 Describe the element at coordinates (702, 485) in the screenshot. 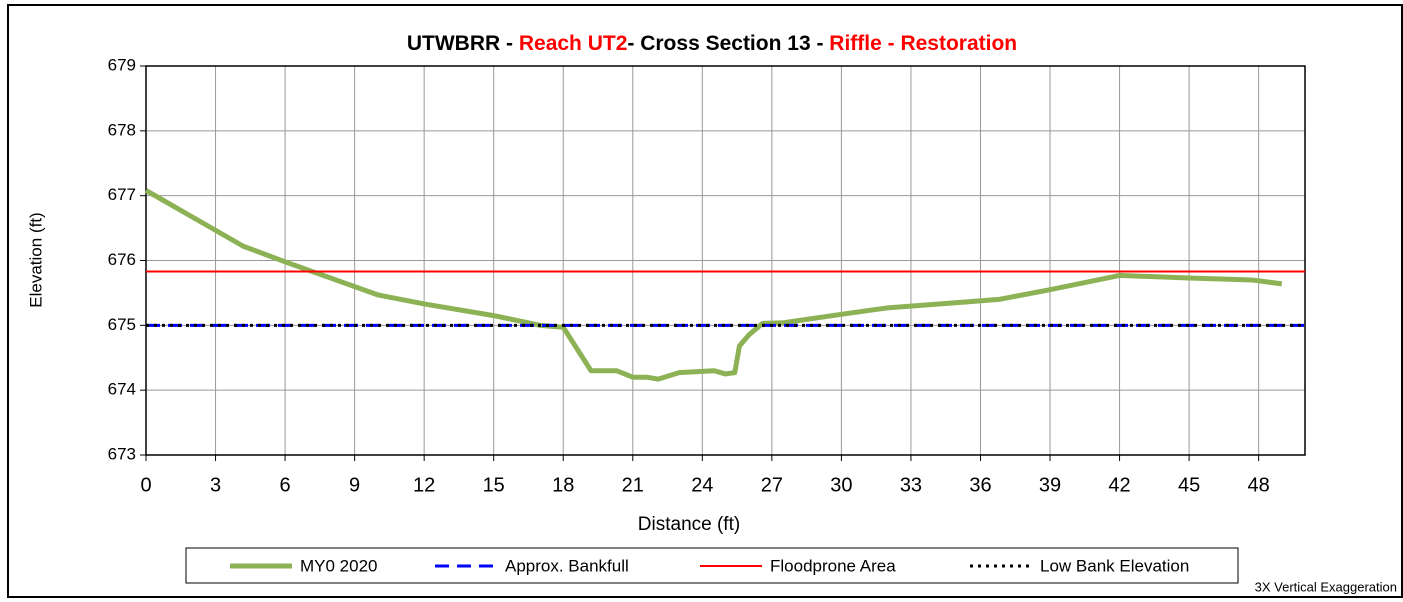

I see `x-tick-label: 24` at that location.